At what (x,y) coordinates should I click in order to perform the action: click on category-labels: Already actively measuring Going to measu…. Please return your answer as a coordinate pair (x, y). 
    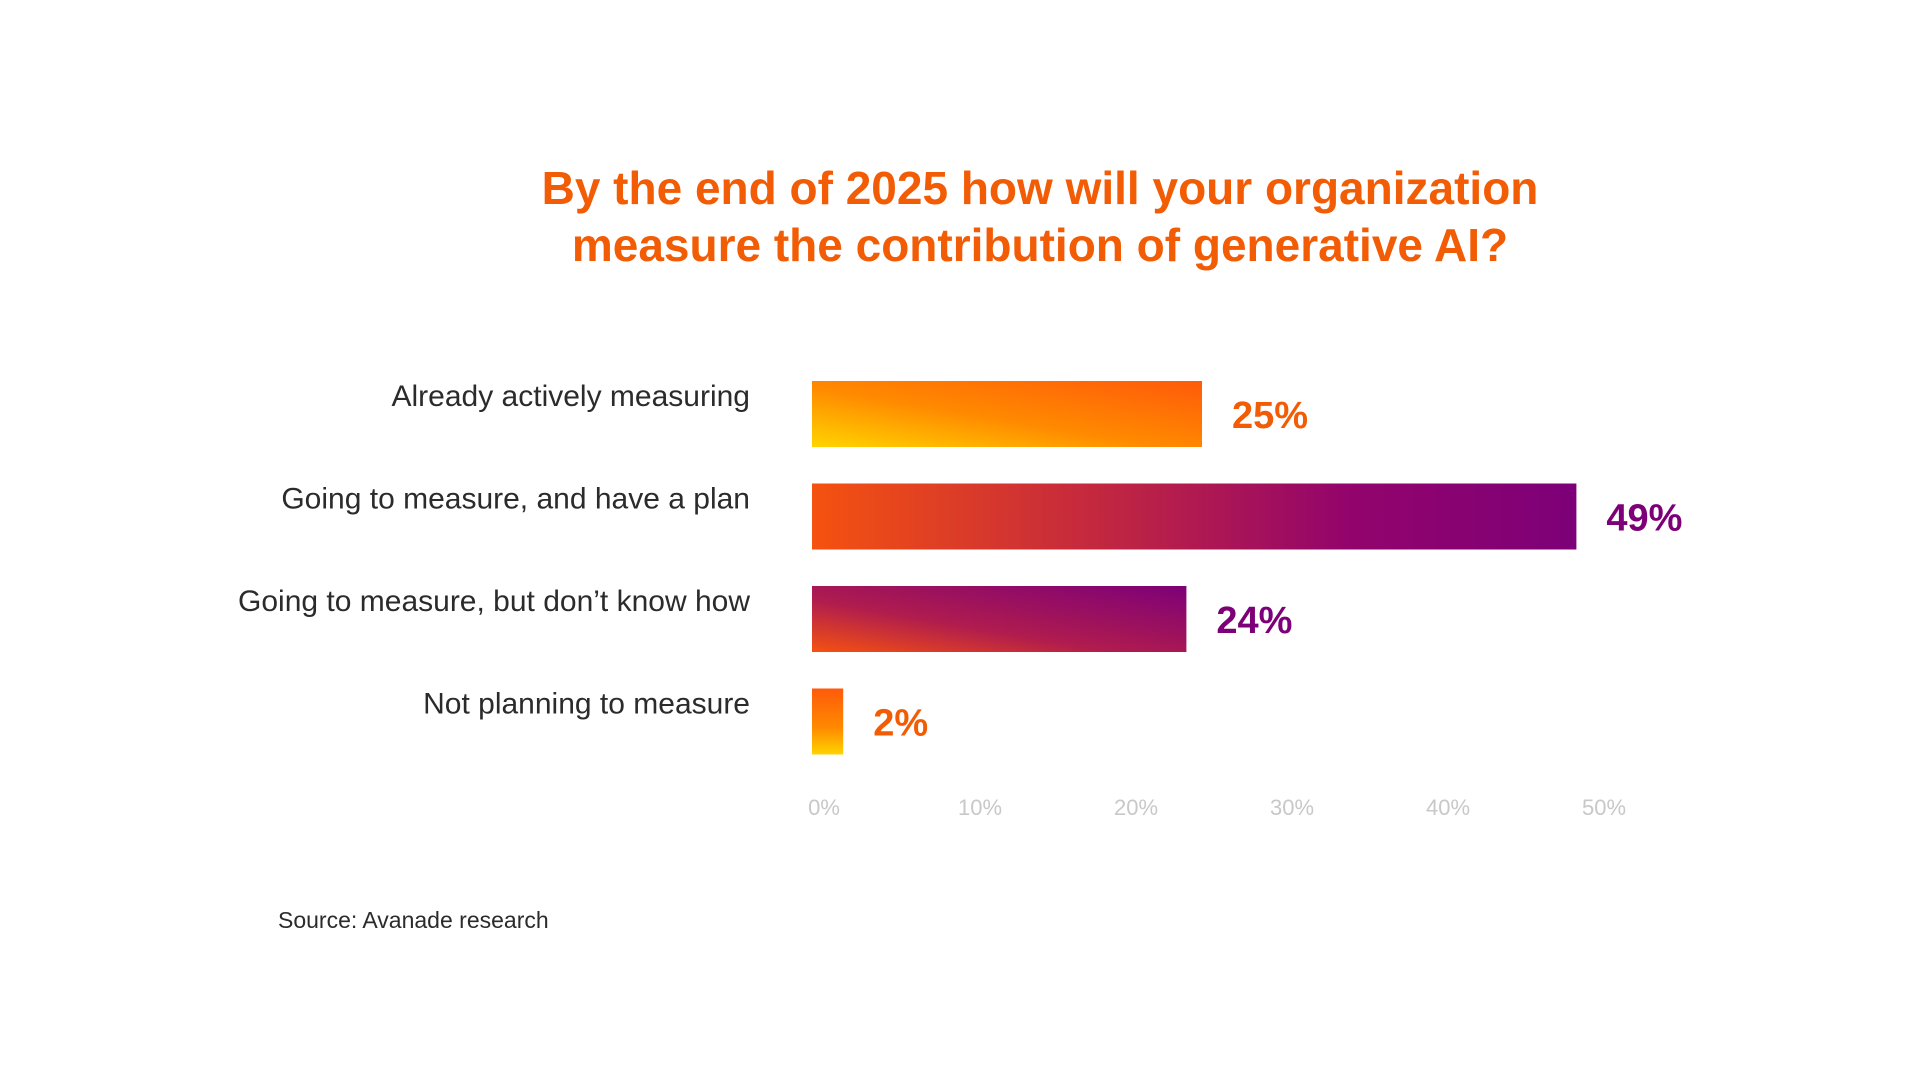
    Looking at the image, I should click on (494, 550).